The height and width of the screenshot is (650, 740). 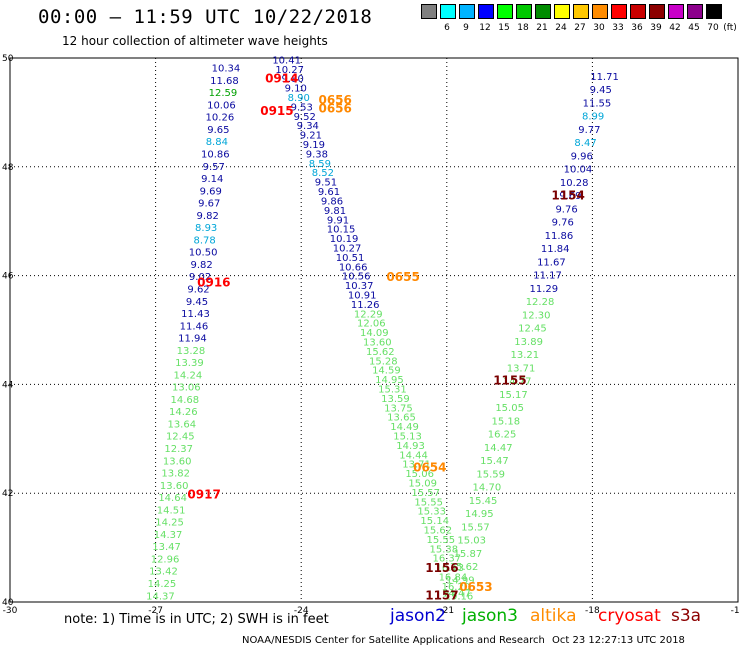 What do you see at coordinates (713, 28) in the screenshot?
I see `scale-label: 70` at bounding box center [713, 28].